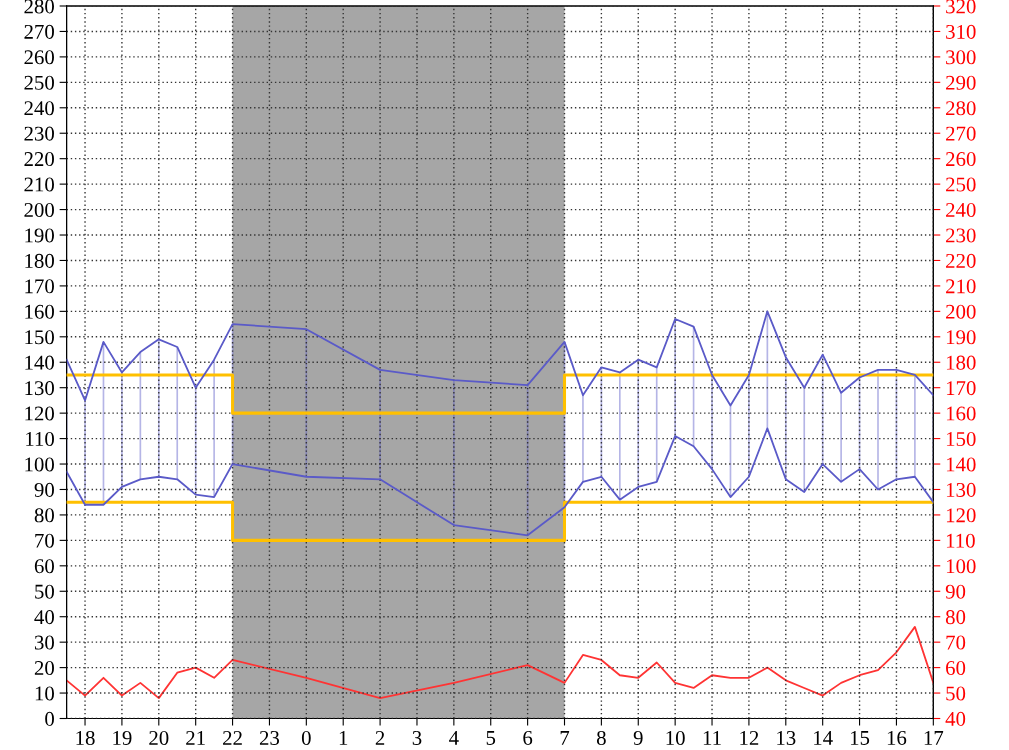 The image size is (1009, 750). What do you see at coordinates (39, 413) in the screenshot?
I see `y-tick-label: 120` at bounding box center [39, 413].